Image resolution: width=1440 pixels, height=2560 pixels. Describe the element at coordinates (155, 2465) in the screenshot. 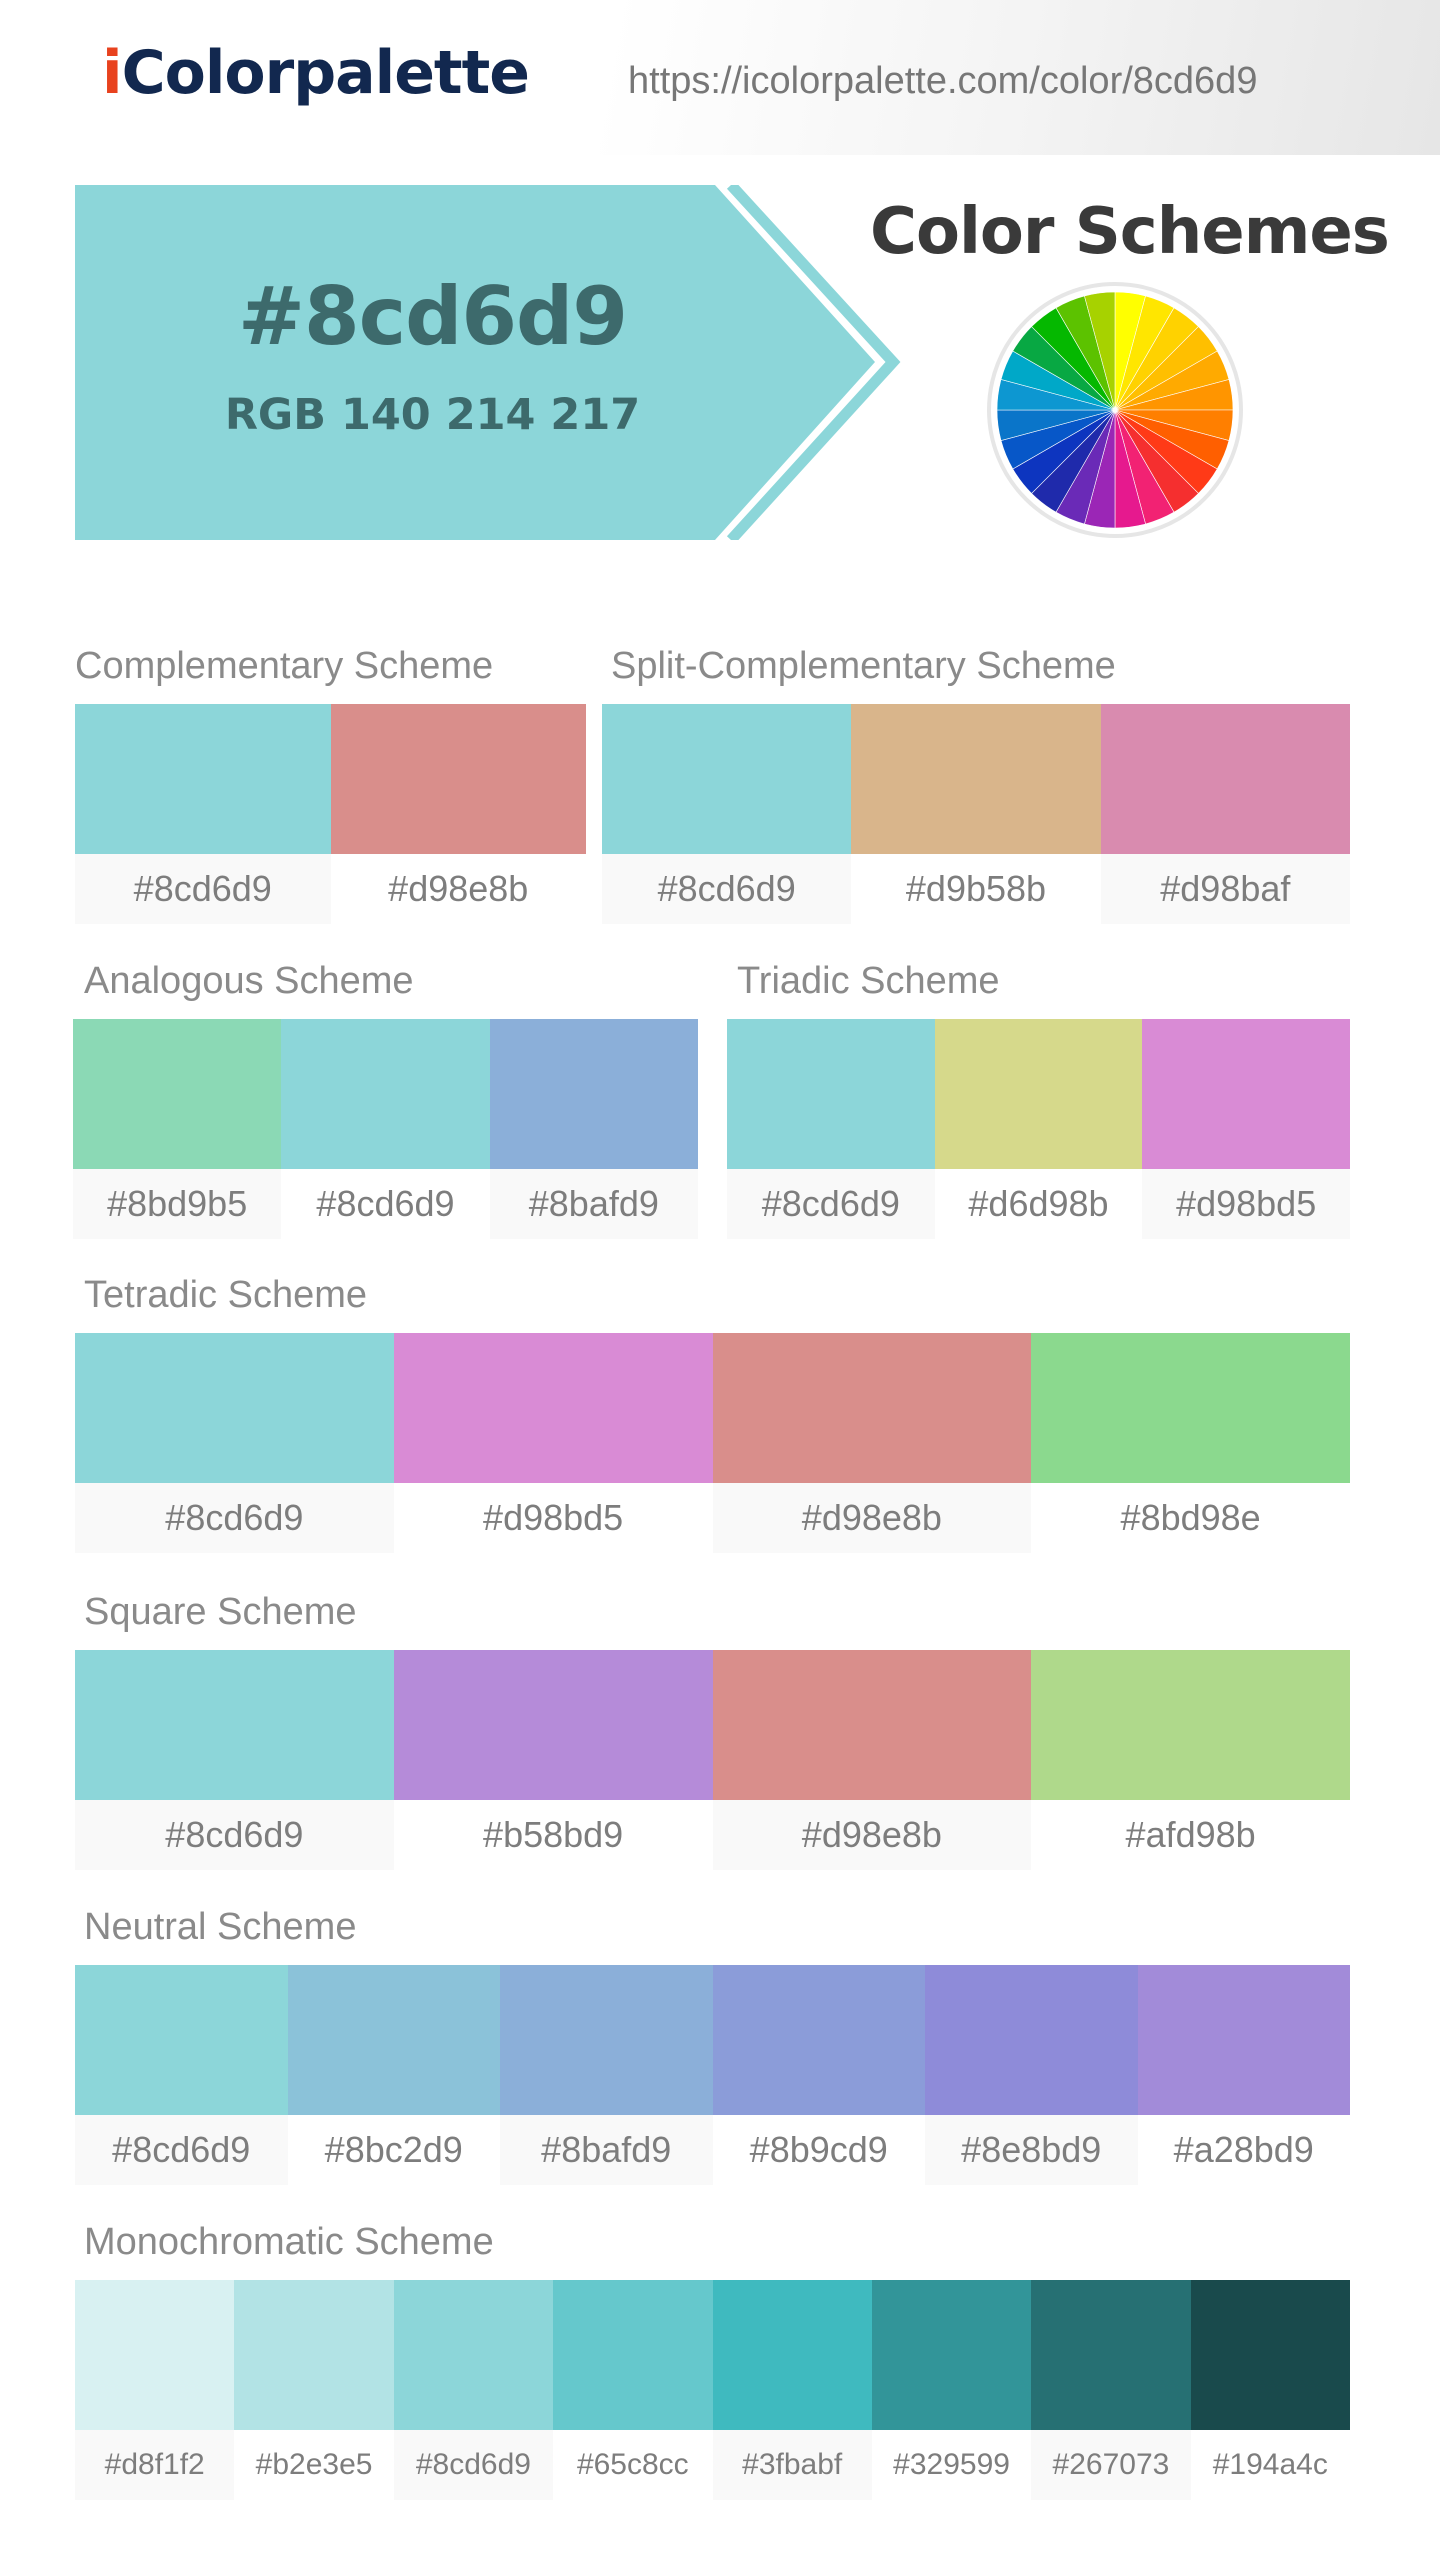

I see `color-hex-label: #d8f1f2` at that location.